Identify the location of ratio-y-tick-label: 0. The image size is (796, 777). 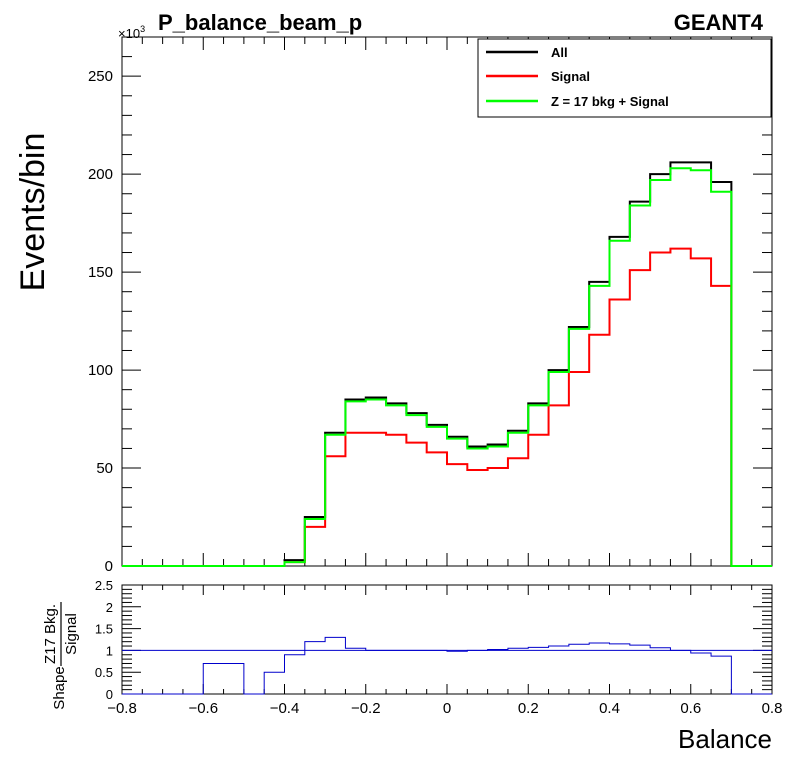
(109, 694).